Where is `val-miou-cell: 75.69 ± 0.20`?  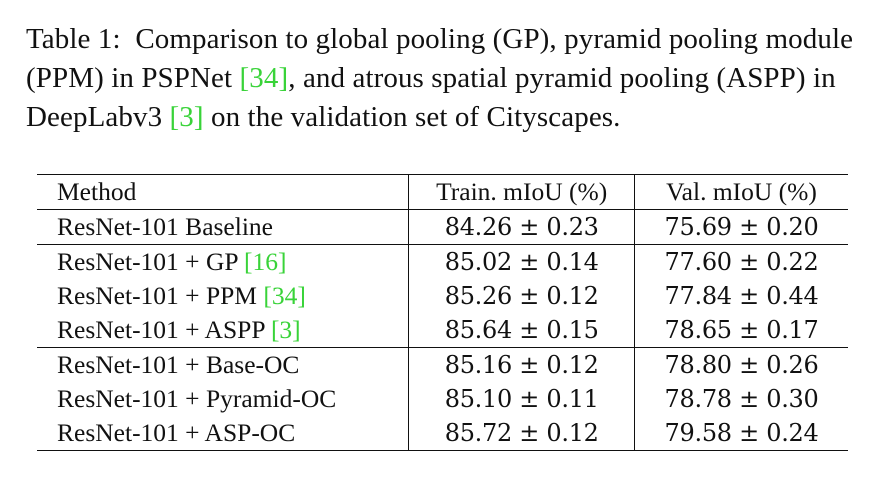 val-miou-cell: 75.69 ± 0.20 is located at coordinates (741, 227).